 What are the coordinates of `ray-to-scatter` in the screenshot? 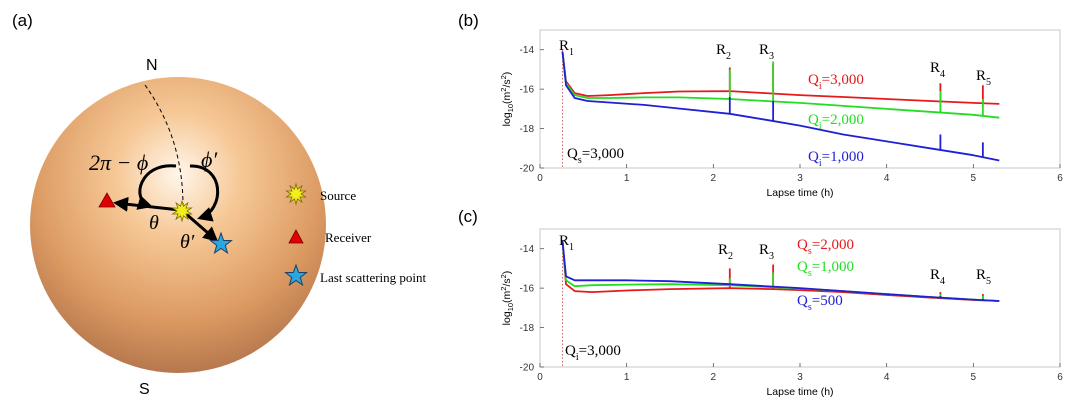 It's located at (201, 226).